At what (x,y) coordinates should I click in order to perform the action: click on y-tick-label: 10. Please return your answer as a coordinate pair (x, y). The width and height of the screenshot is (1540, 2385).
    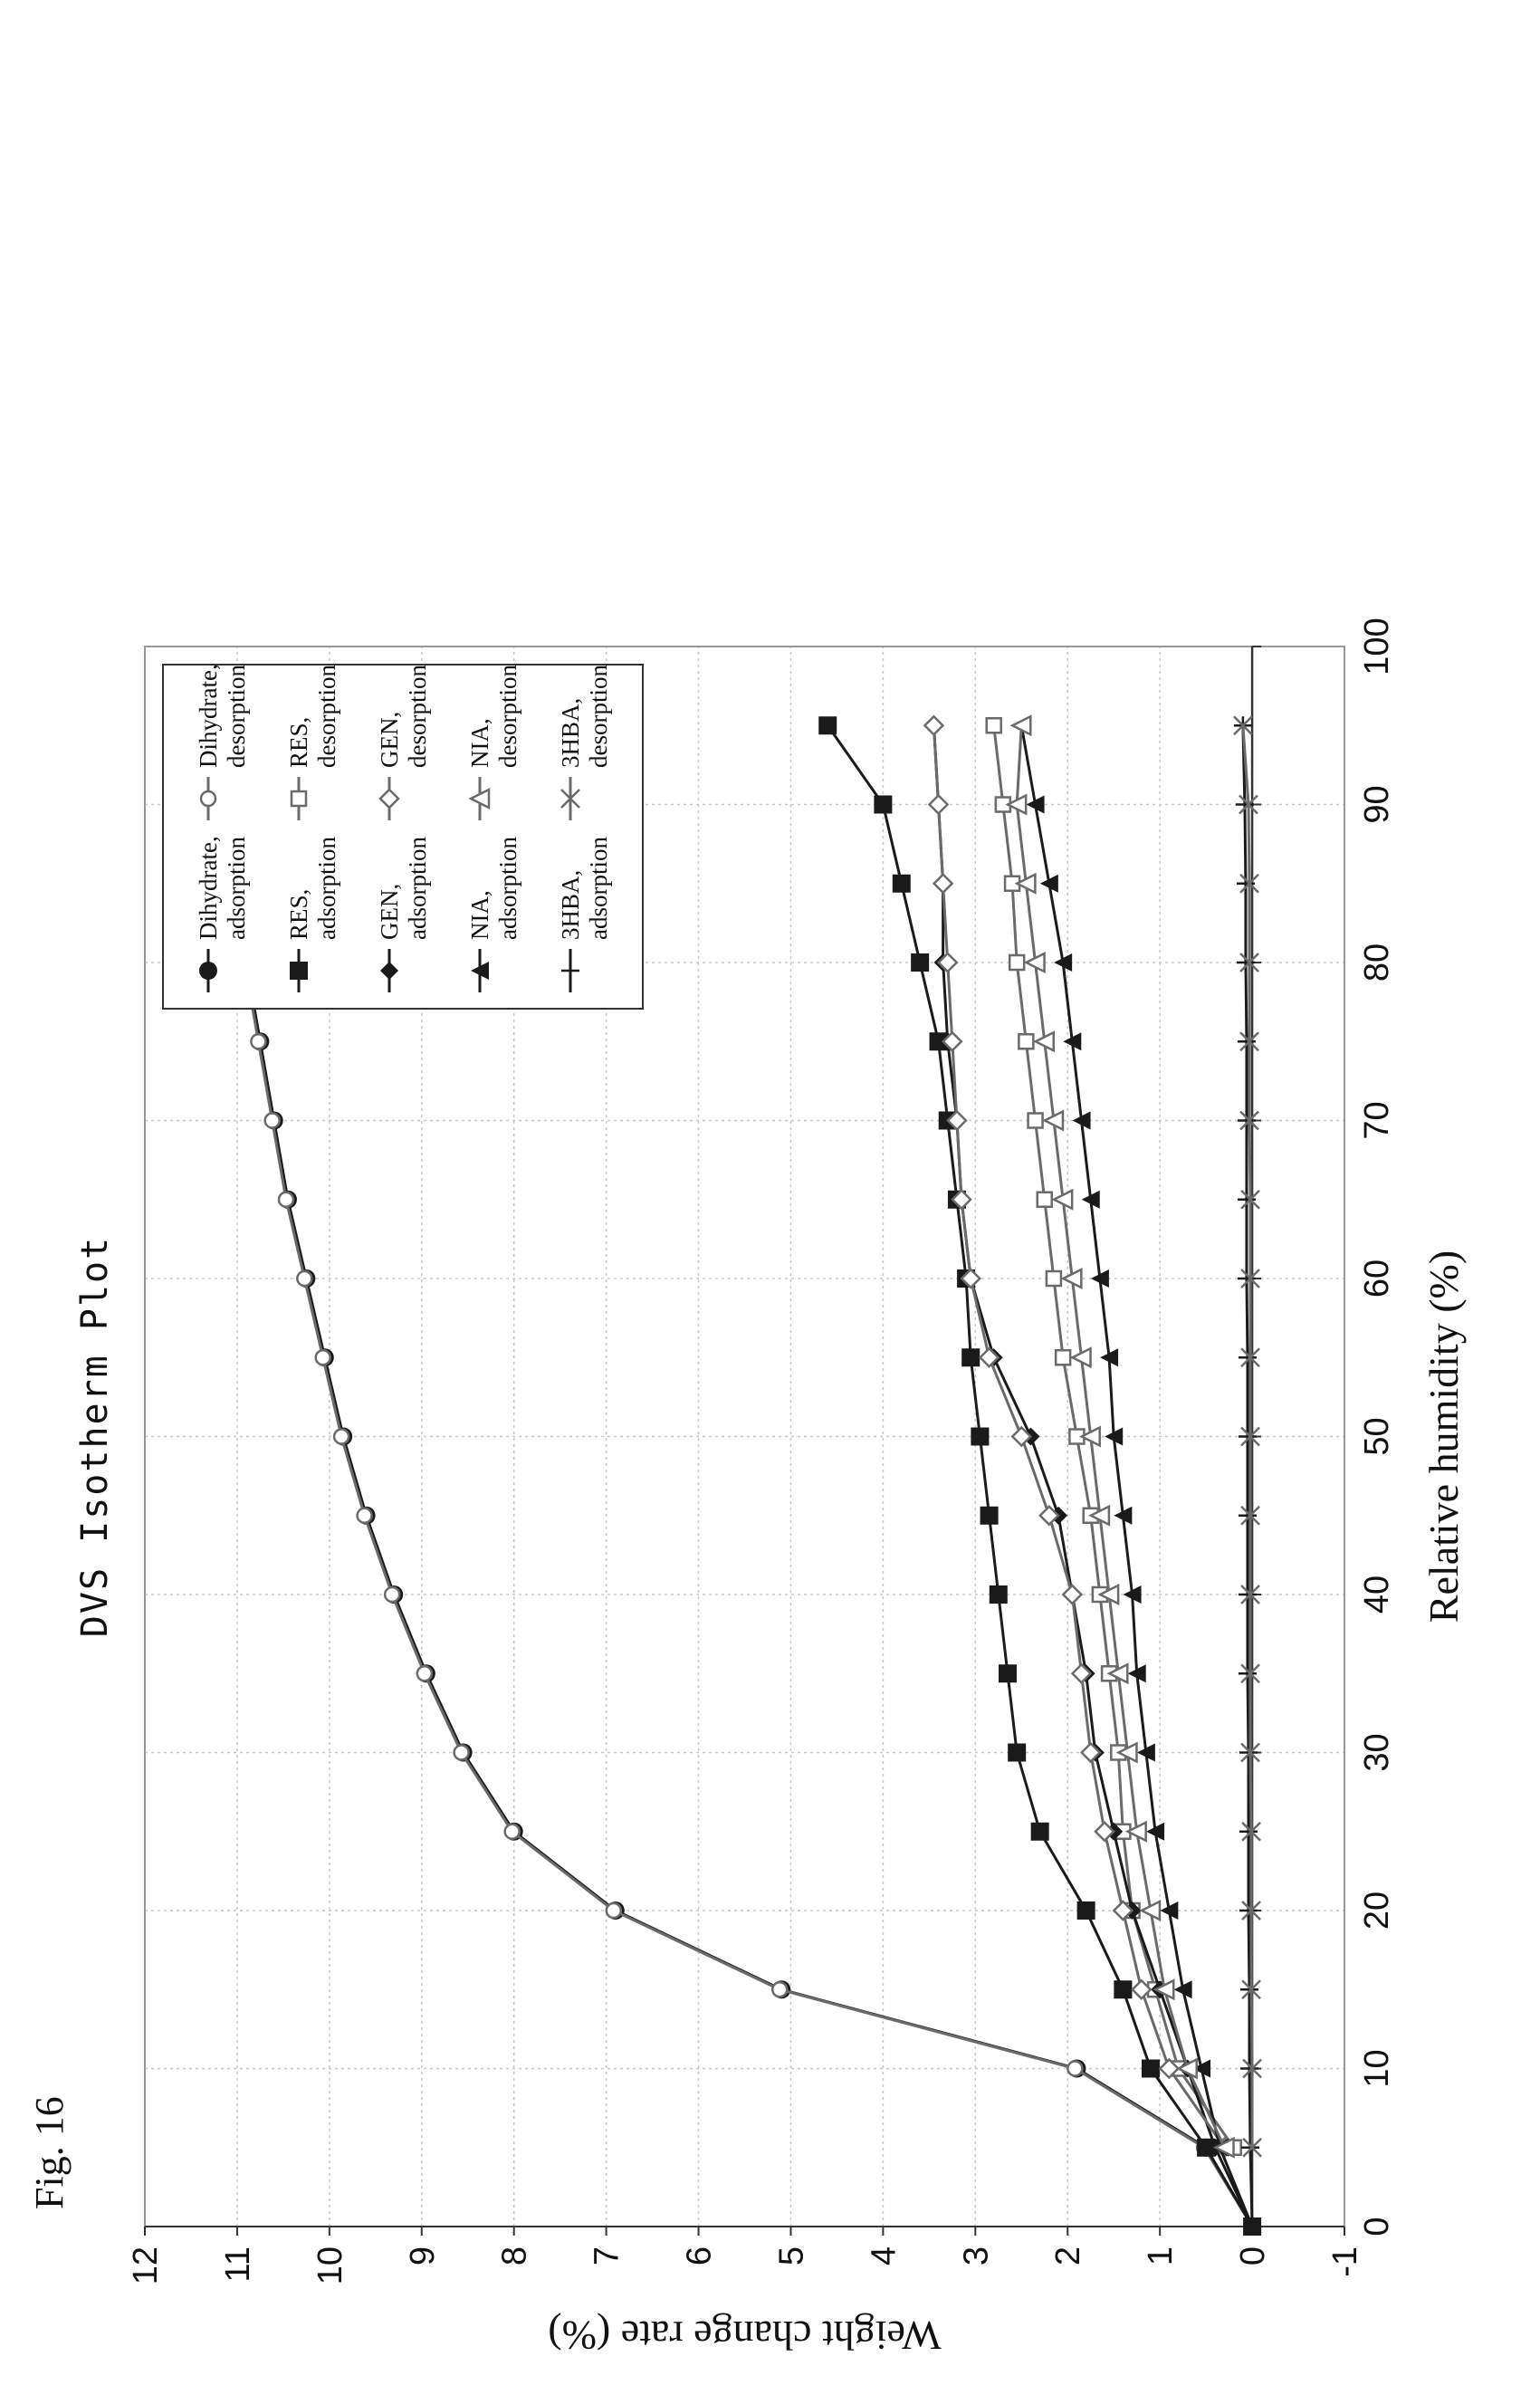
    Looking at the image, I should click on (330, 2265).